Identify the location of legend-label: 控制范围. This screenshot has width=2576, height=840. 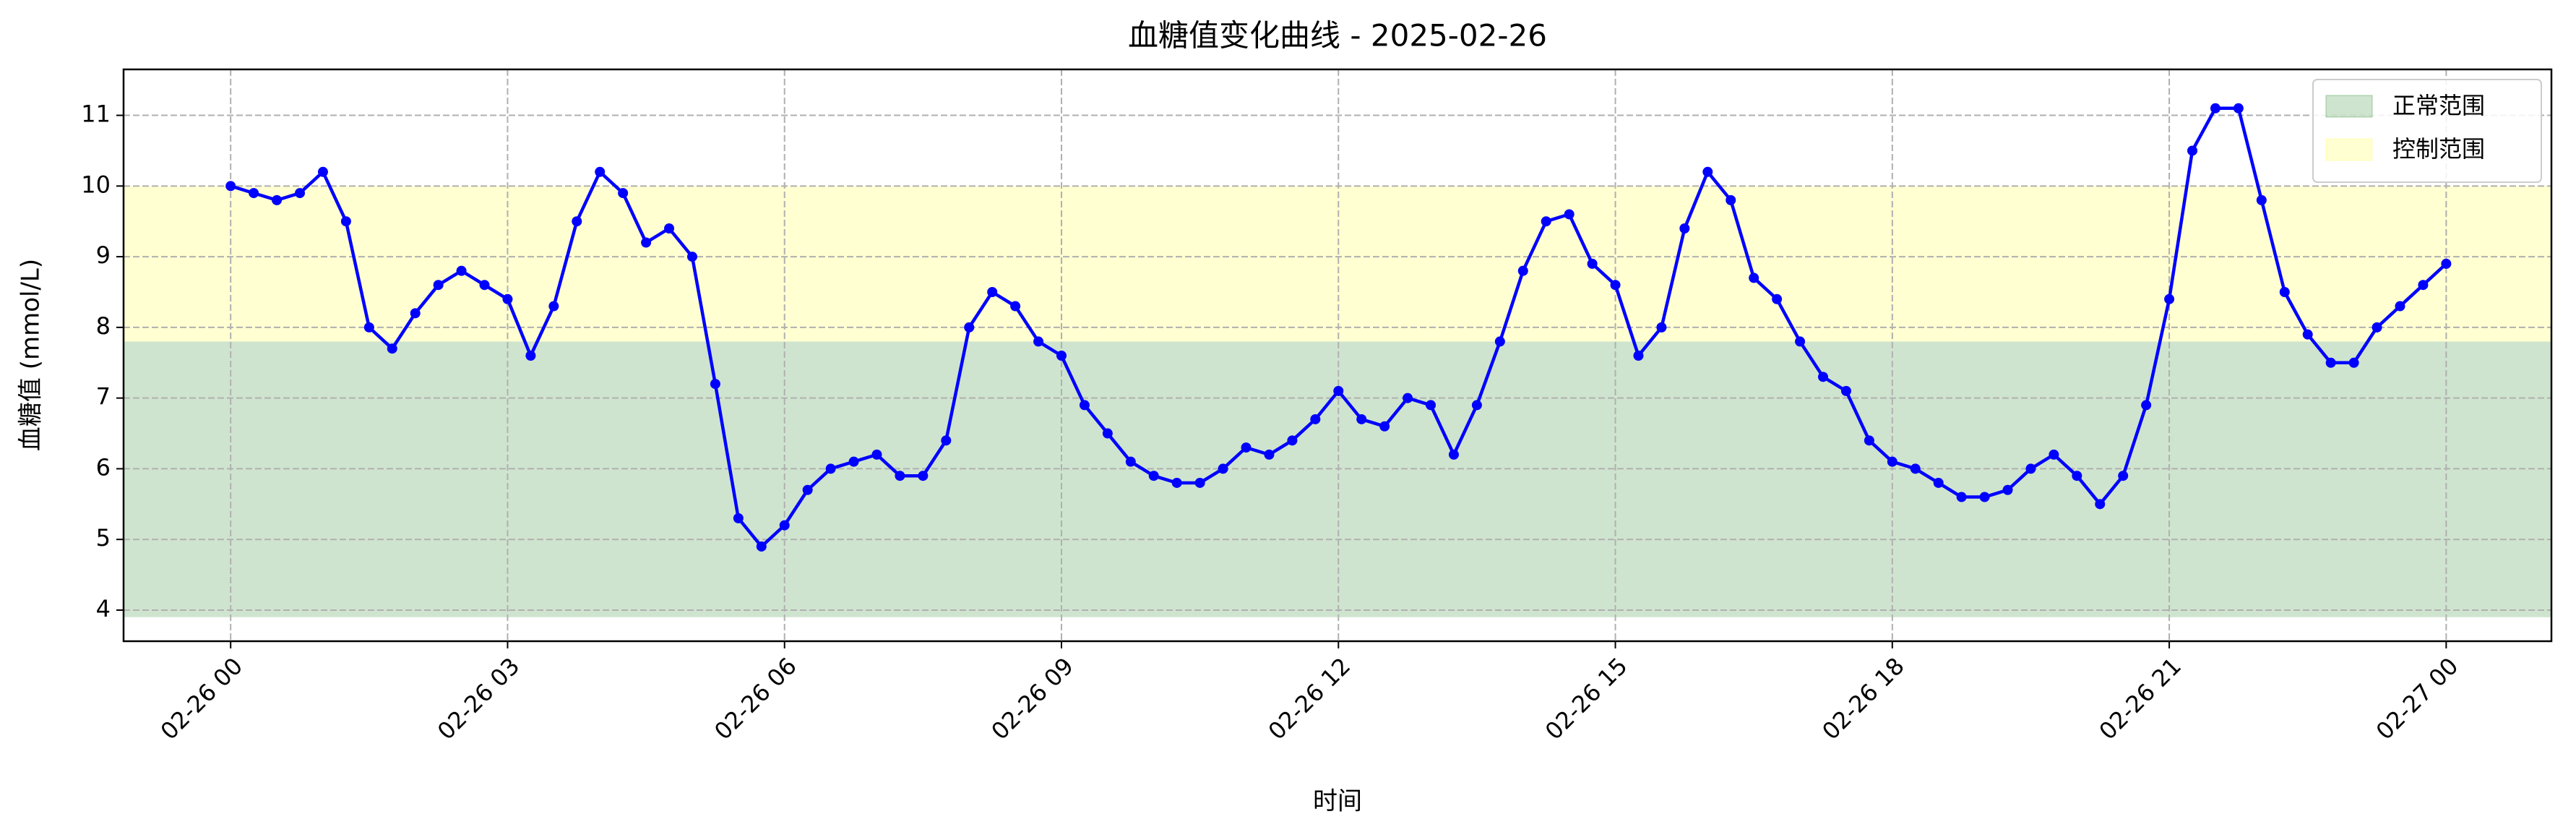
(2438, 149).